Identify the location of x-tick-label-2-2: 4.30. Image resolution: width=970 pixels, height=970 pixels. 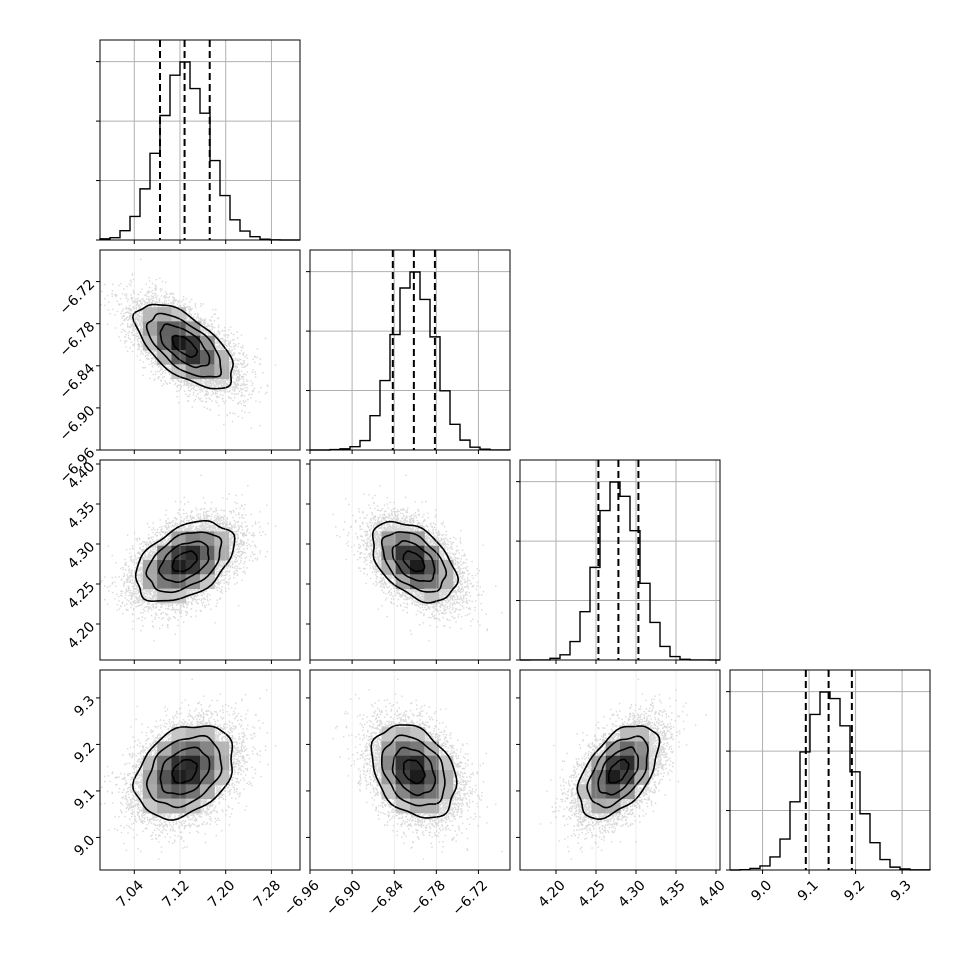
(631, 893).